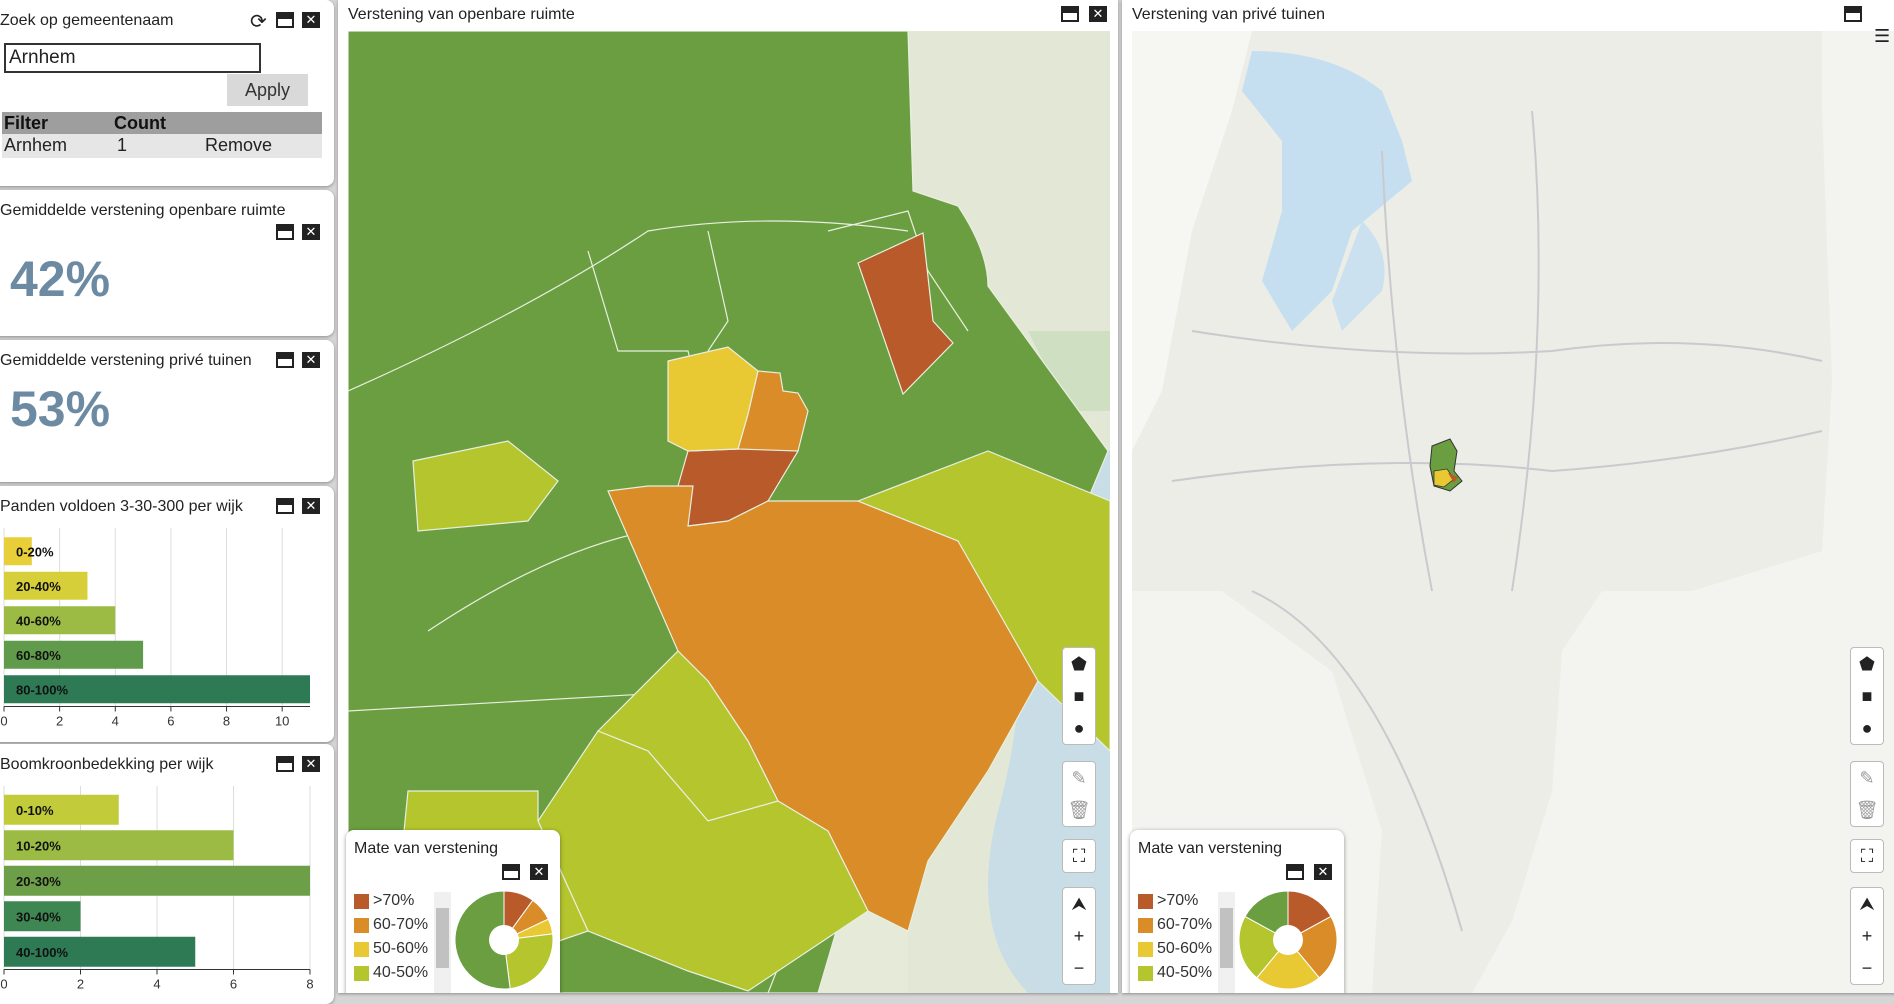  Describe the element at coordinates (167, 411) in the screenshot. I see `kpi-private-panel: Gemiddelde verstening privé tuinen ✕ 53%` at that location.